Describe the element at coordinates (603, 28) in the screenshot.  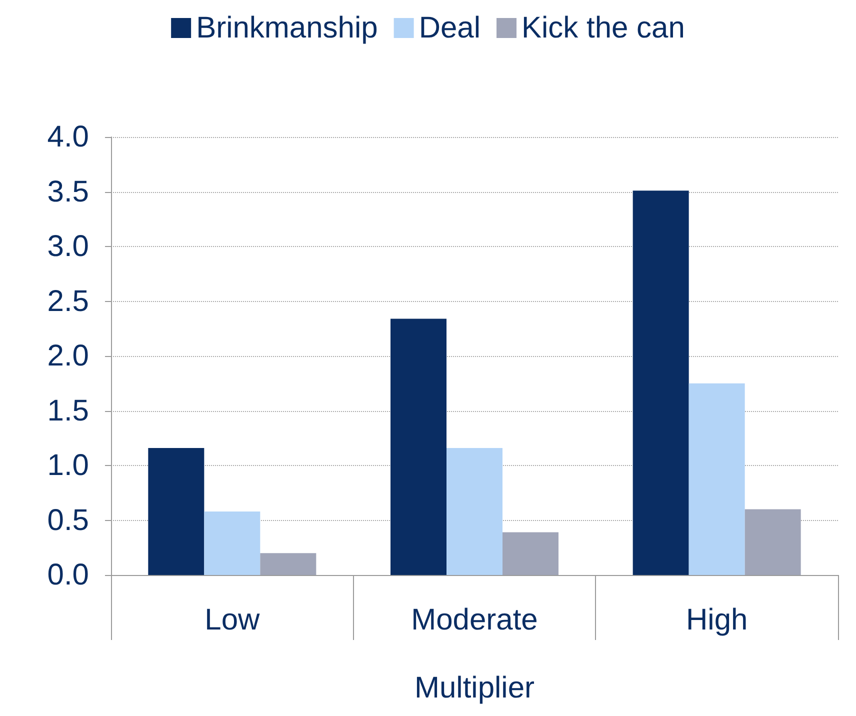
I see `legend-label: Kick the can` at that location.